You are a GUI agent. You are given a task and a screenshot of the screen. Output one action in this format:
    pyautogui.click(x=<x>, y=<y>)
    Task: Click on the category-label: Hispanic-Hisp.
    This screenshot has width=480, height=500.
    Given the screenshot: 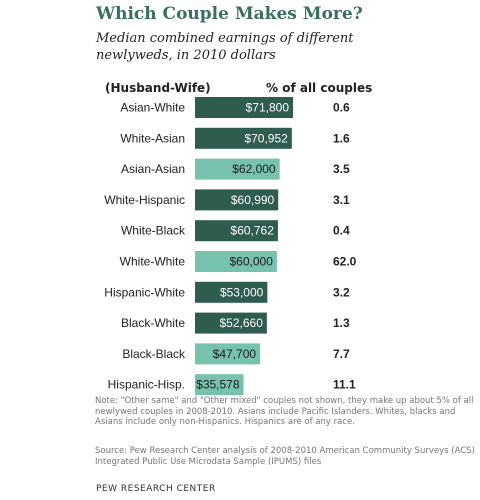 What is the action you would take?
    pyautogui.click(x=146, y=385)
    